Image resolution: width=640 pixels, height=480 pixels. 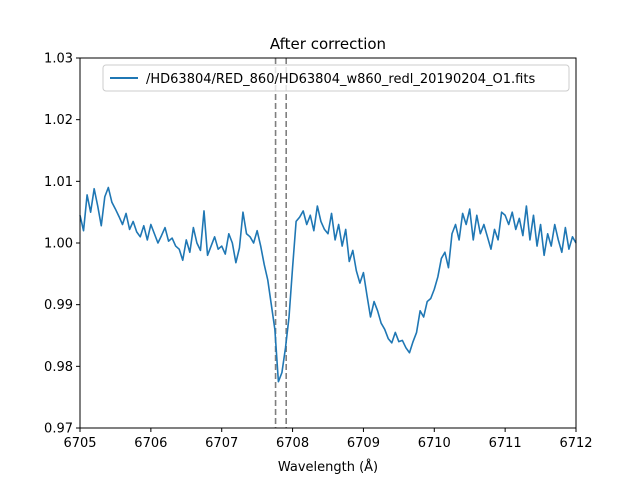 I want to click on legend-box, so click(x=336, y=78).